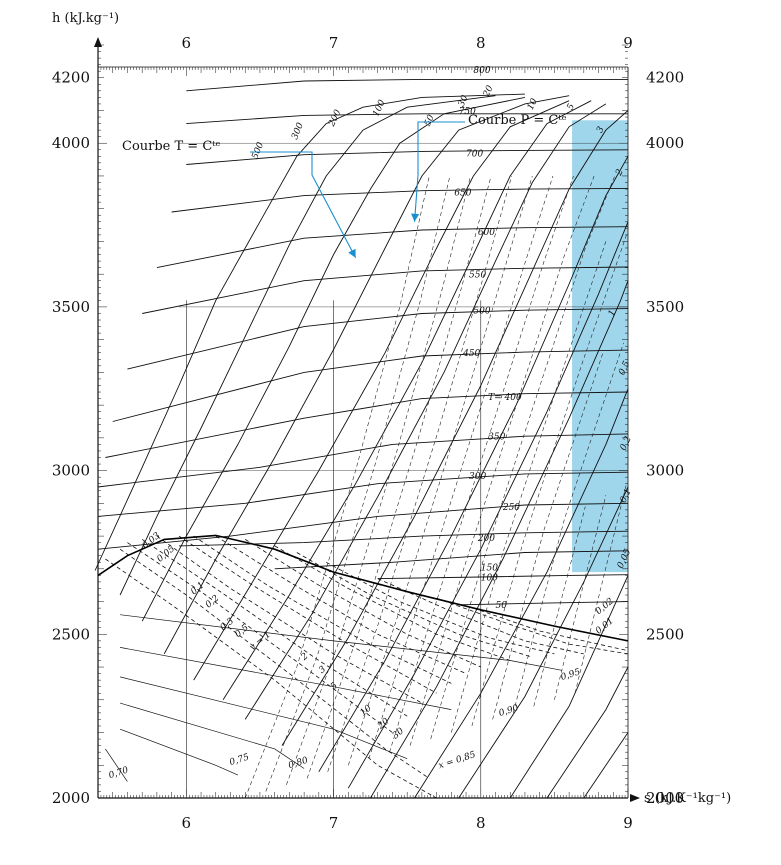 The width and height of the screenshot is (781, 865). Describe the element at coordinates (511, 508) in the screenshot. I see `isotherm-label: 250` at that location.